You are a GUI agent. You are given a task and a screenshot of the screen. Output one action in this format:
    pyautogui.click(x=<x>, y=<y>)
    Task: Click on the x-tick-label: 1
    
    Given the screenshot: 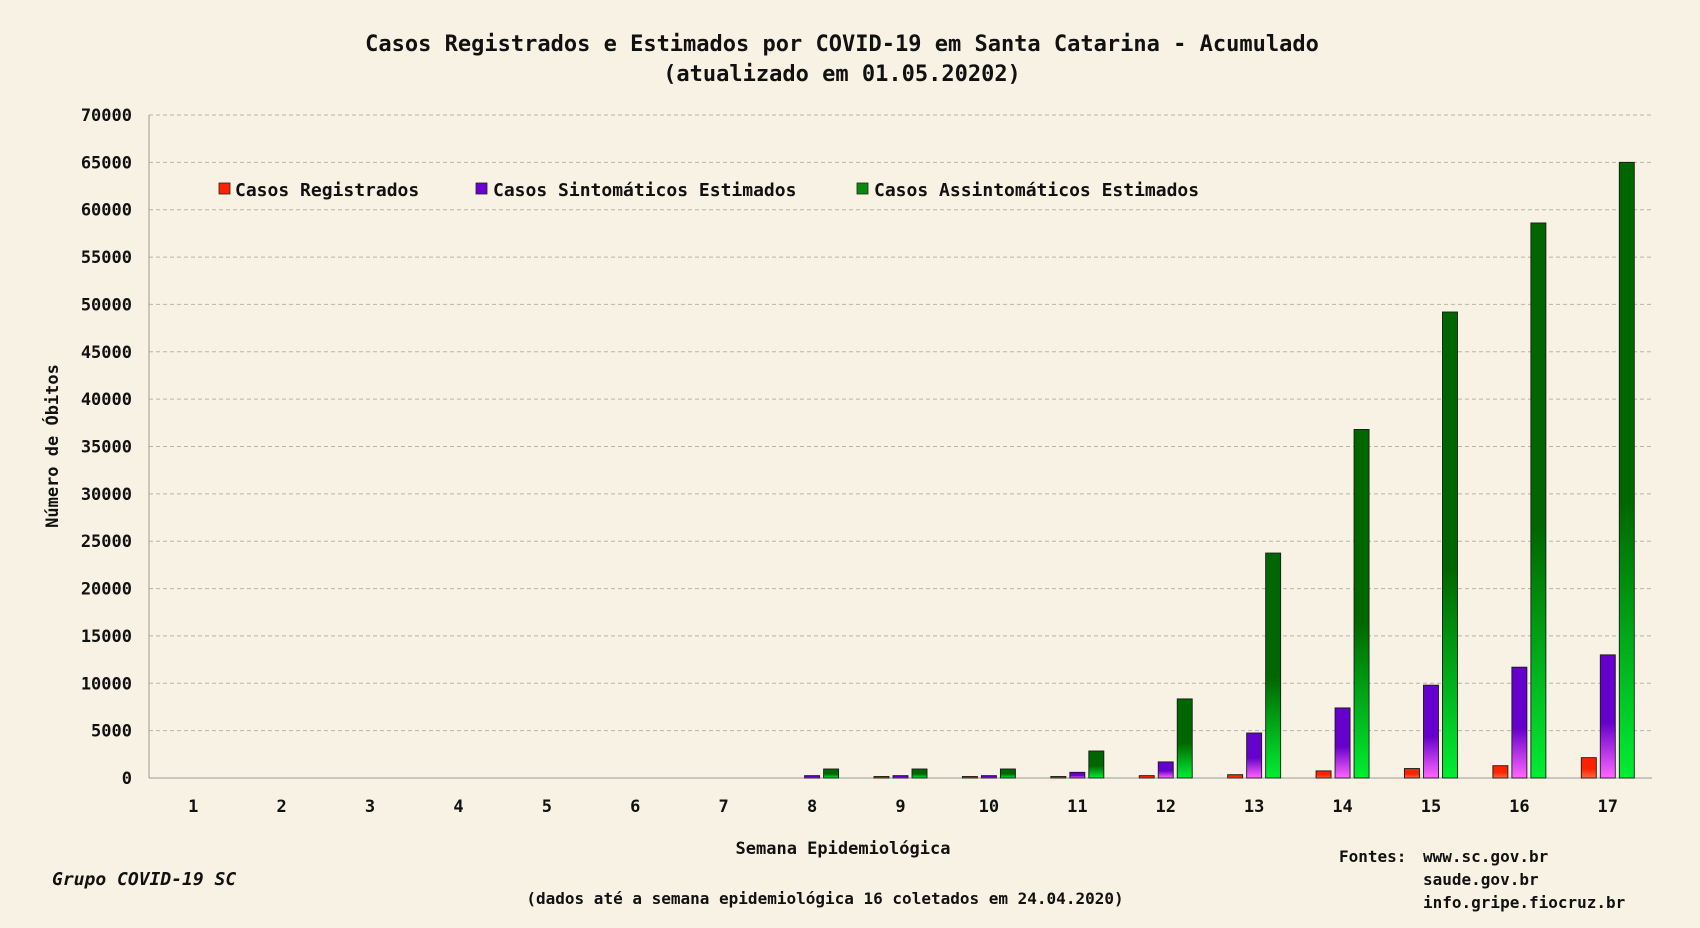 What is the action you would take?
    pyautogui.click(x=193, y=807)
    